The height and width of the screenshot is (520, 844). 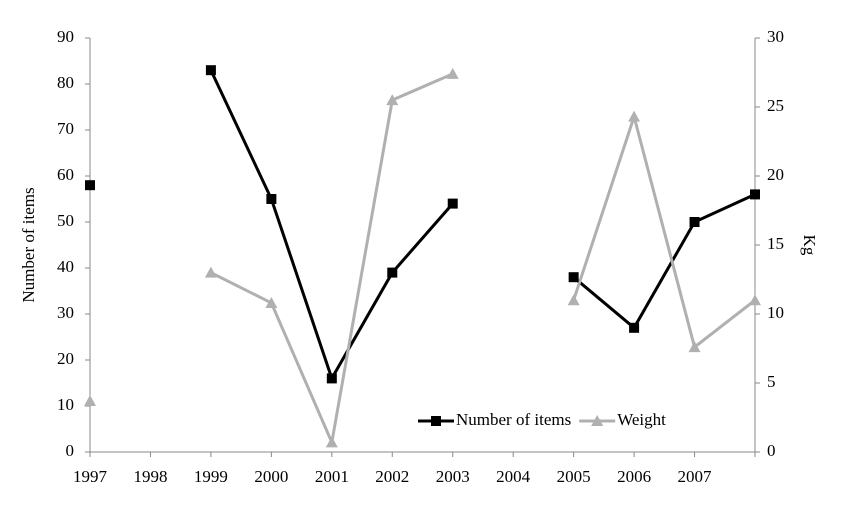 I want to click on y-tick-label: 20, so click(x=65, y=358).